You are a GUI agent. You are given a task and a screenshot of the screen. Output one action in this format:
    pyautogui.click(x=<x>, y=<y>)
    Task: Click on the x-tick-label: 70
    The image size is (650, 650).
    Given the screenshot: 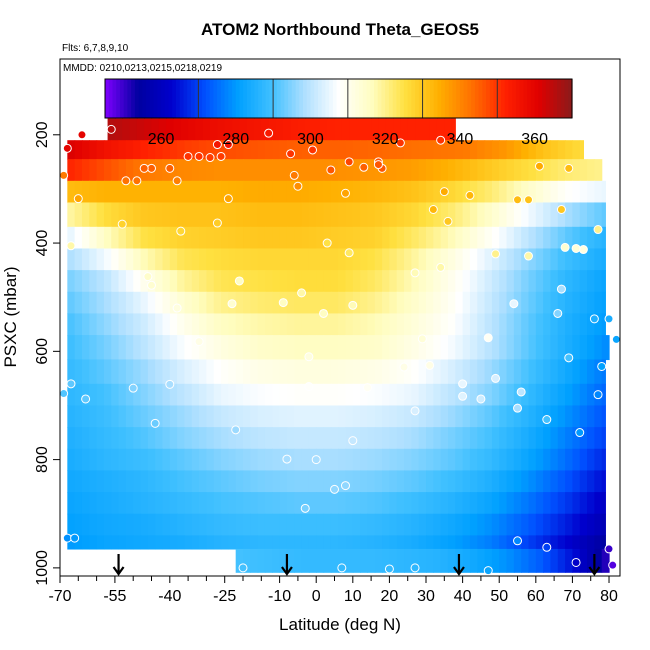 What is the action you would take?
    pyautogui.click(x=573, y=596)
    